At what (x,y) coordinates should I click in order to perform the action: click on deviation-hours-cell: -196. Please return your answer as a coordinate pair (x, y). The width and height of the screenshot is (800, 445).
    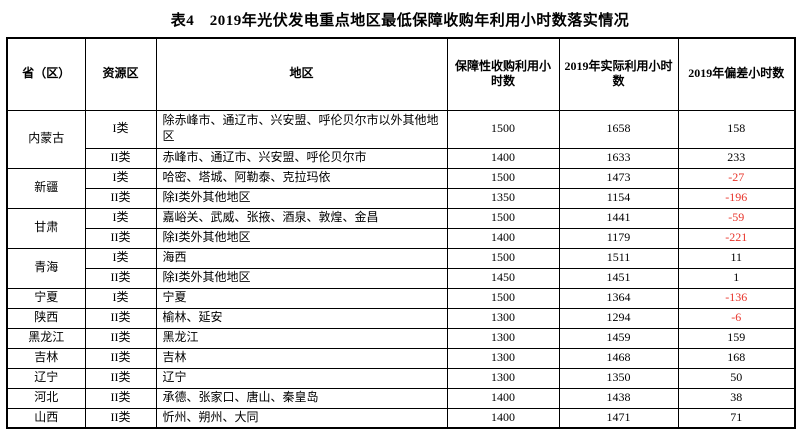
    Looking at the image, I should click on (736, 198).